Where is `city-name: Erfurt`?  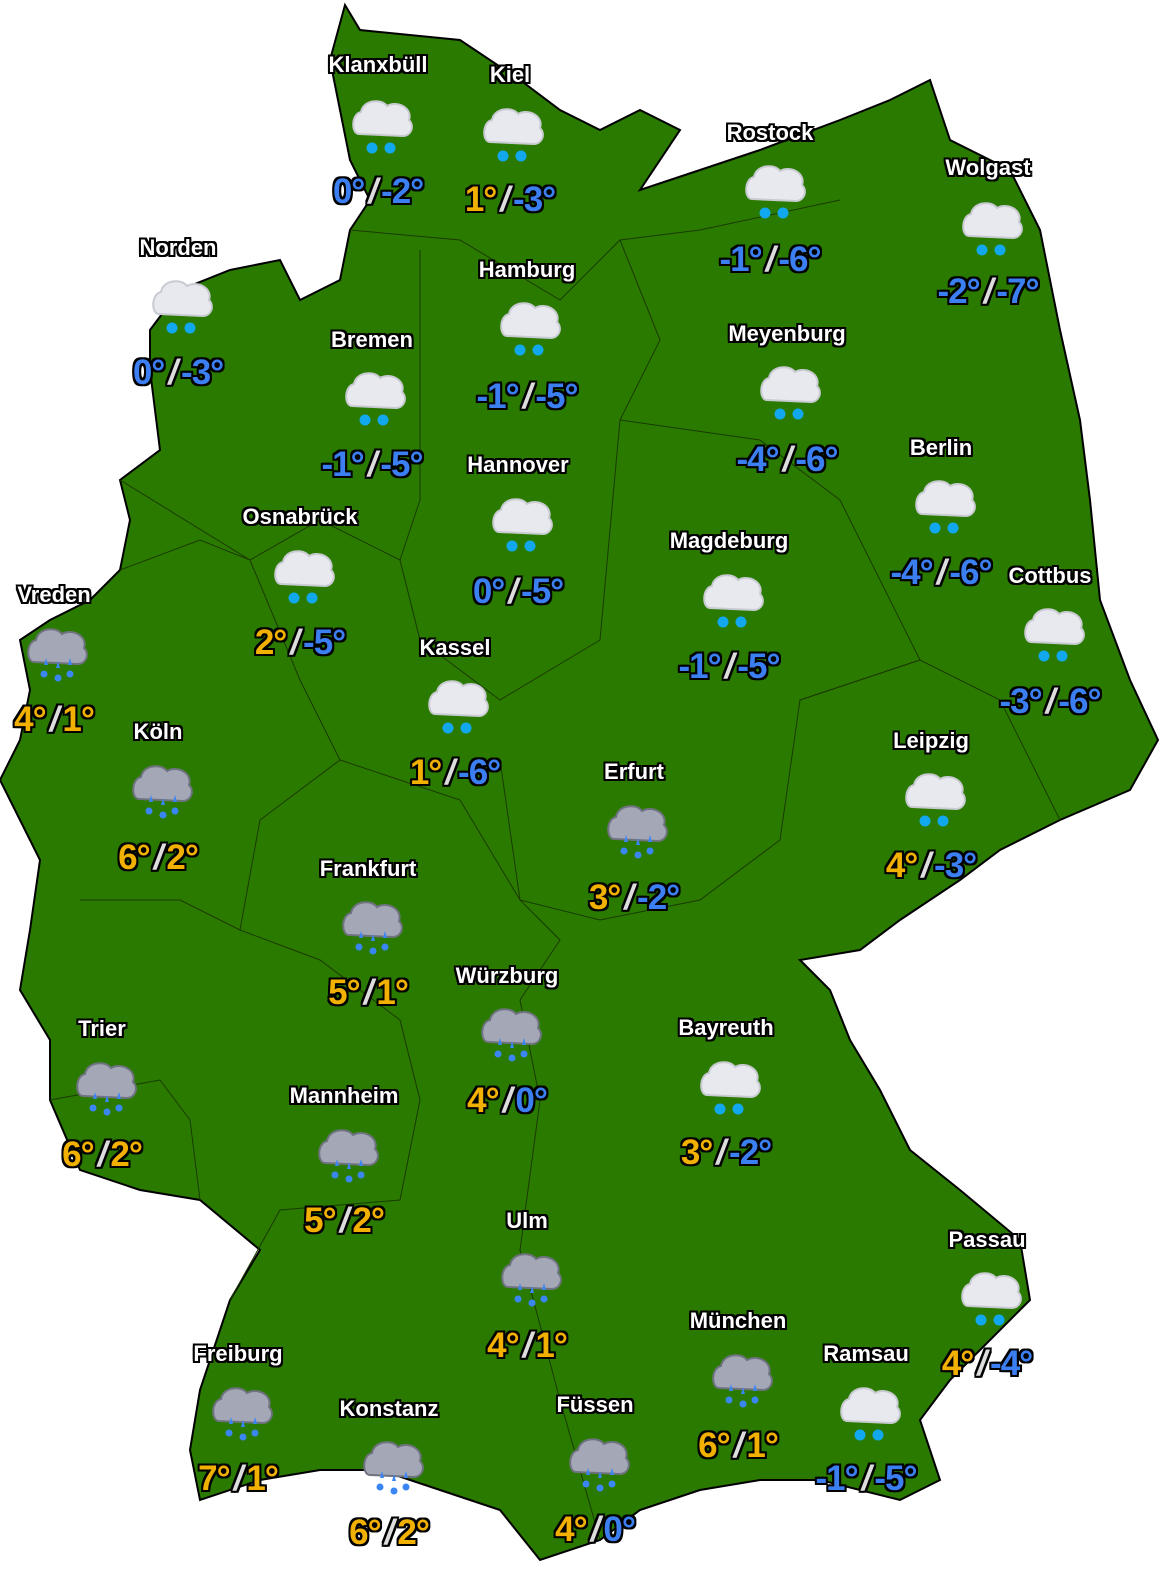 city-name: Erfurt is located at coordinates (634, 771).